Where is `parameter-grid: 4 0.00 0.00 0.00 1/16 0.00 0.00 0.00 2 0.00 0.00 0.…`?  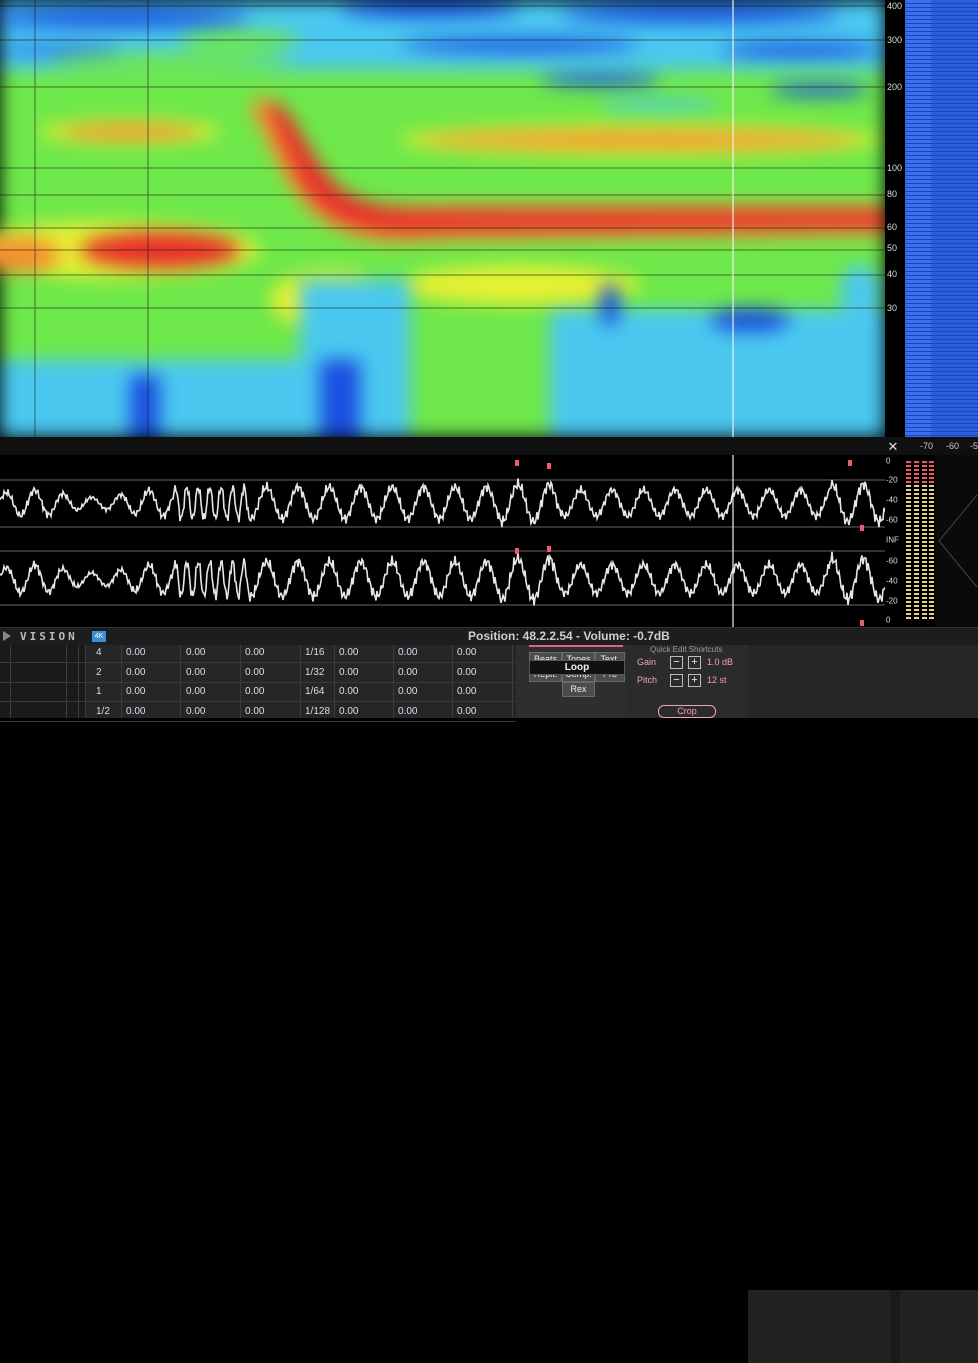 parameter-grid: 4 0.00 0.00 0.00 1/16 0.00 0.00 0.00 2 0.00 0.00 0.… is located at coordinates (258, 682).